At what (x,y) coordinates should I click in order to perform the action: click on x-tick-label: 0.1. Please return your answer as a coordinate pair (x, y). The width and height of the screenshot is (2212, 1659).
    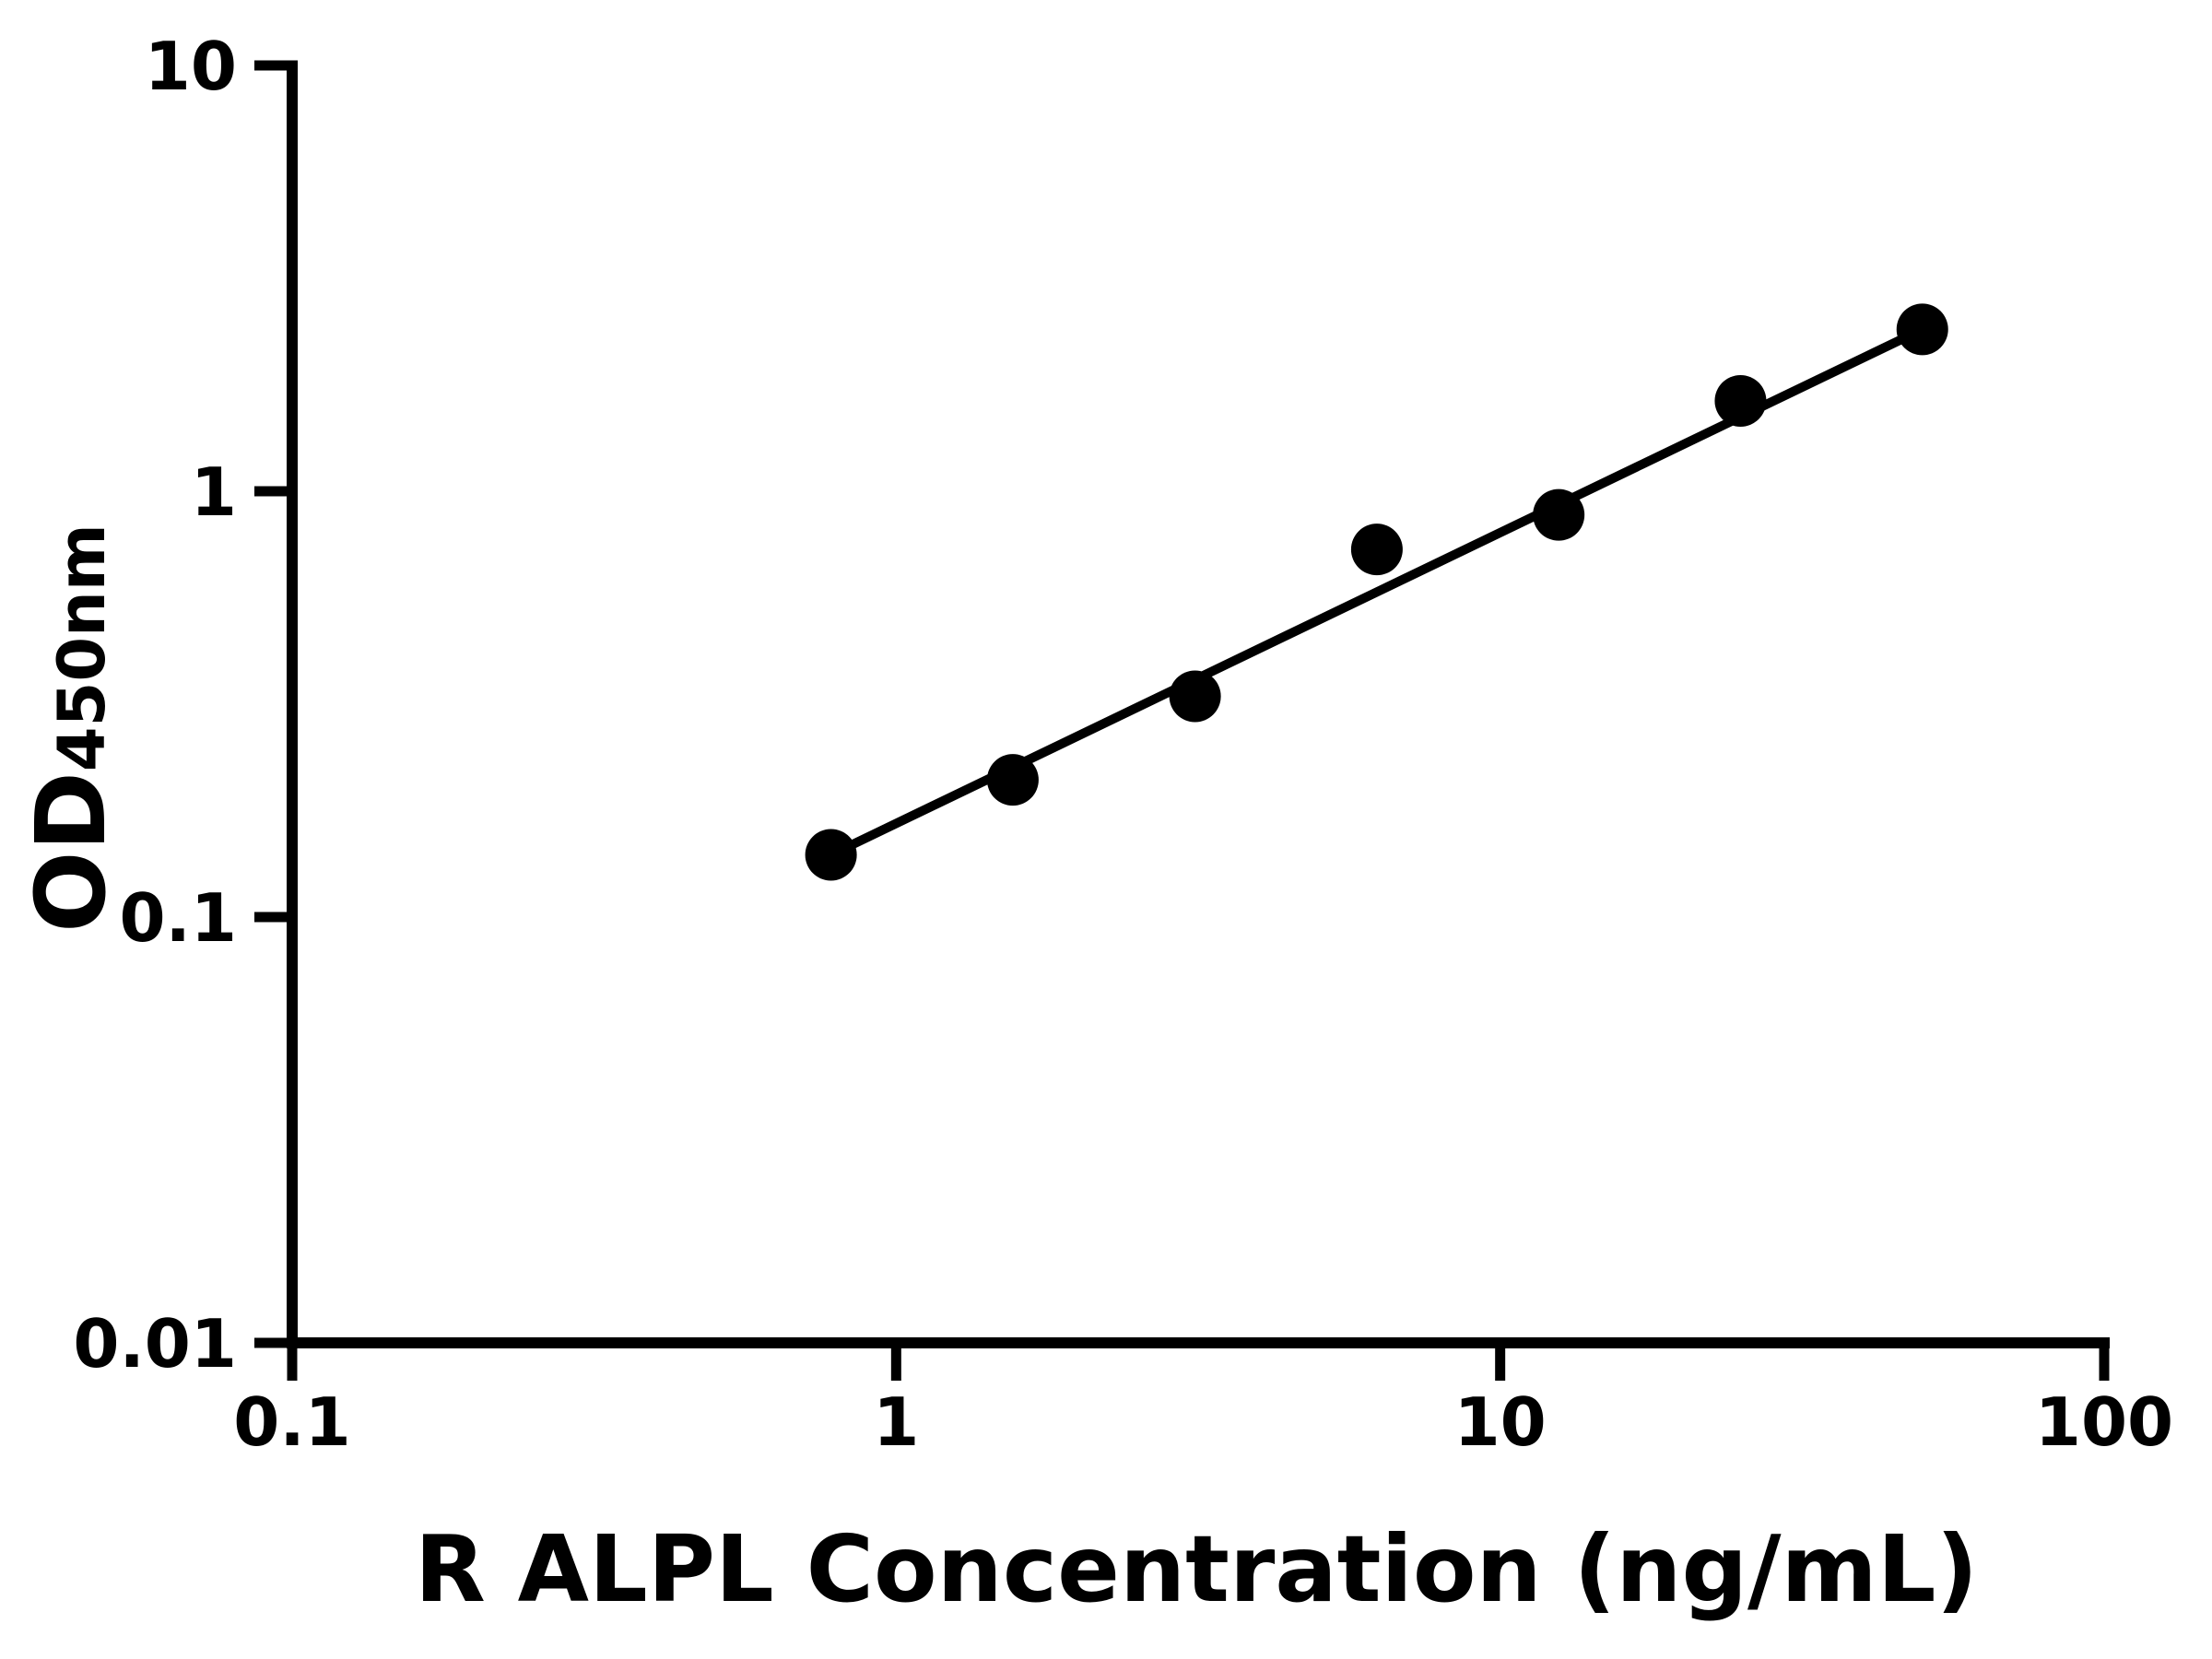
    Looking at the image, I should click on (292, 1422).